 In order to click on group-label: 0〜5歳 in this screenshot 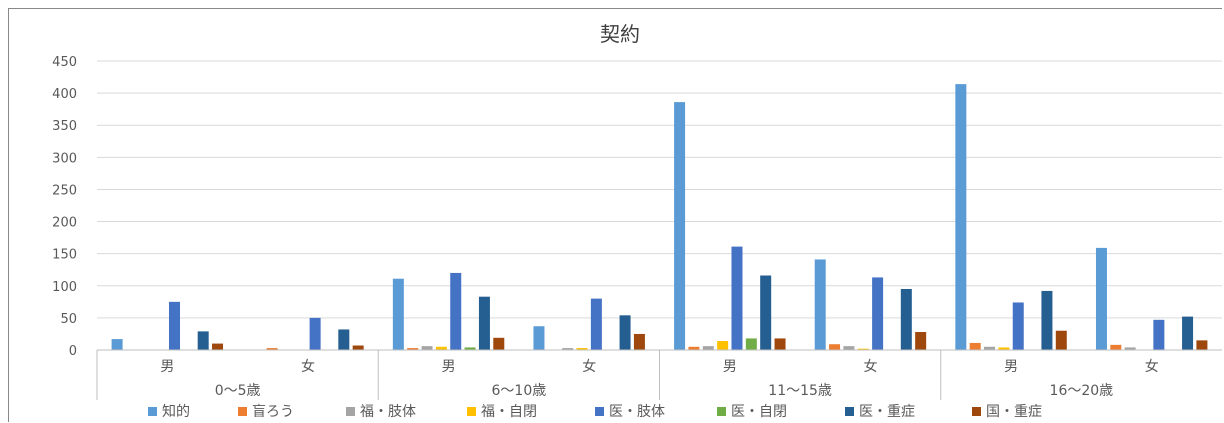, I will do `click(238, 391)`.